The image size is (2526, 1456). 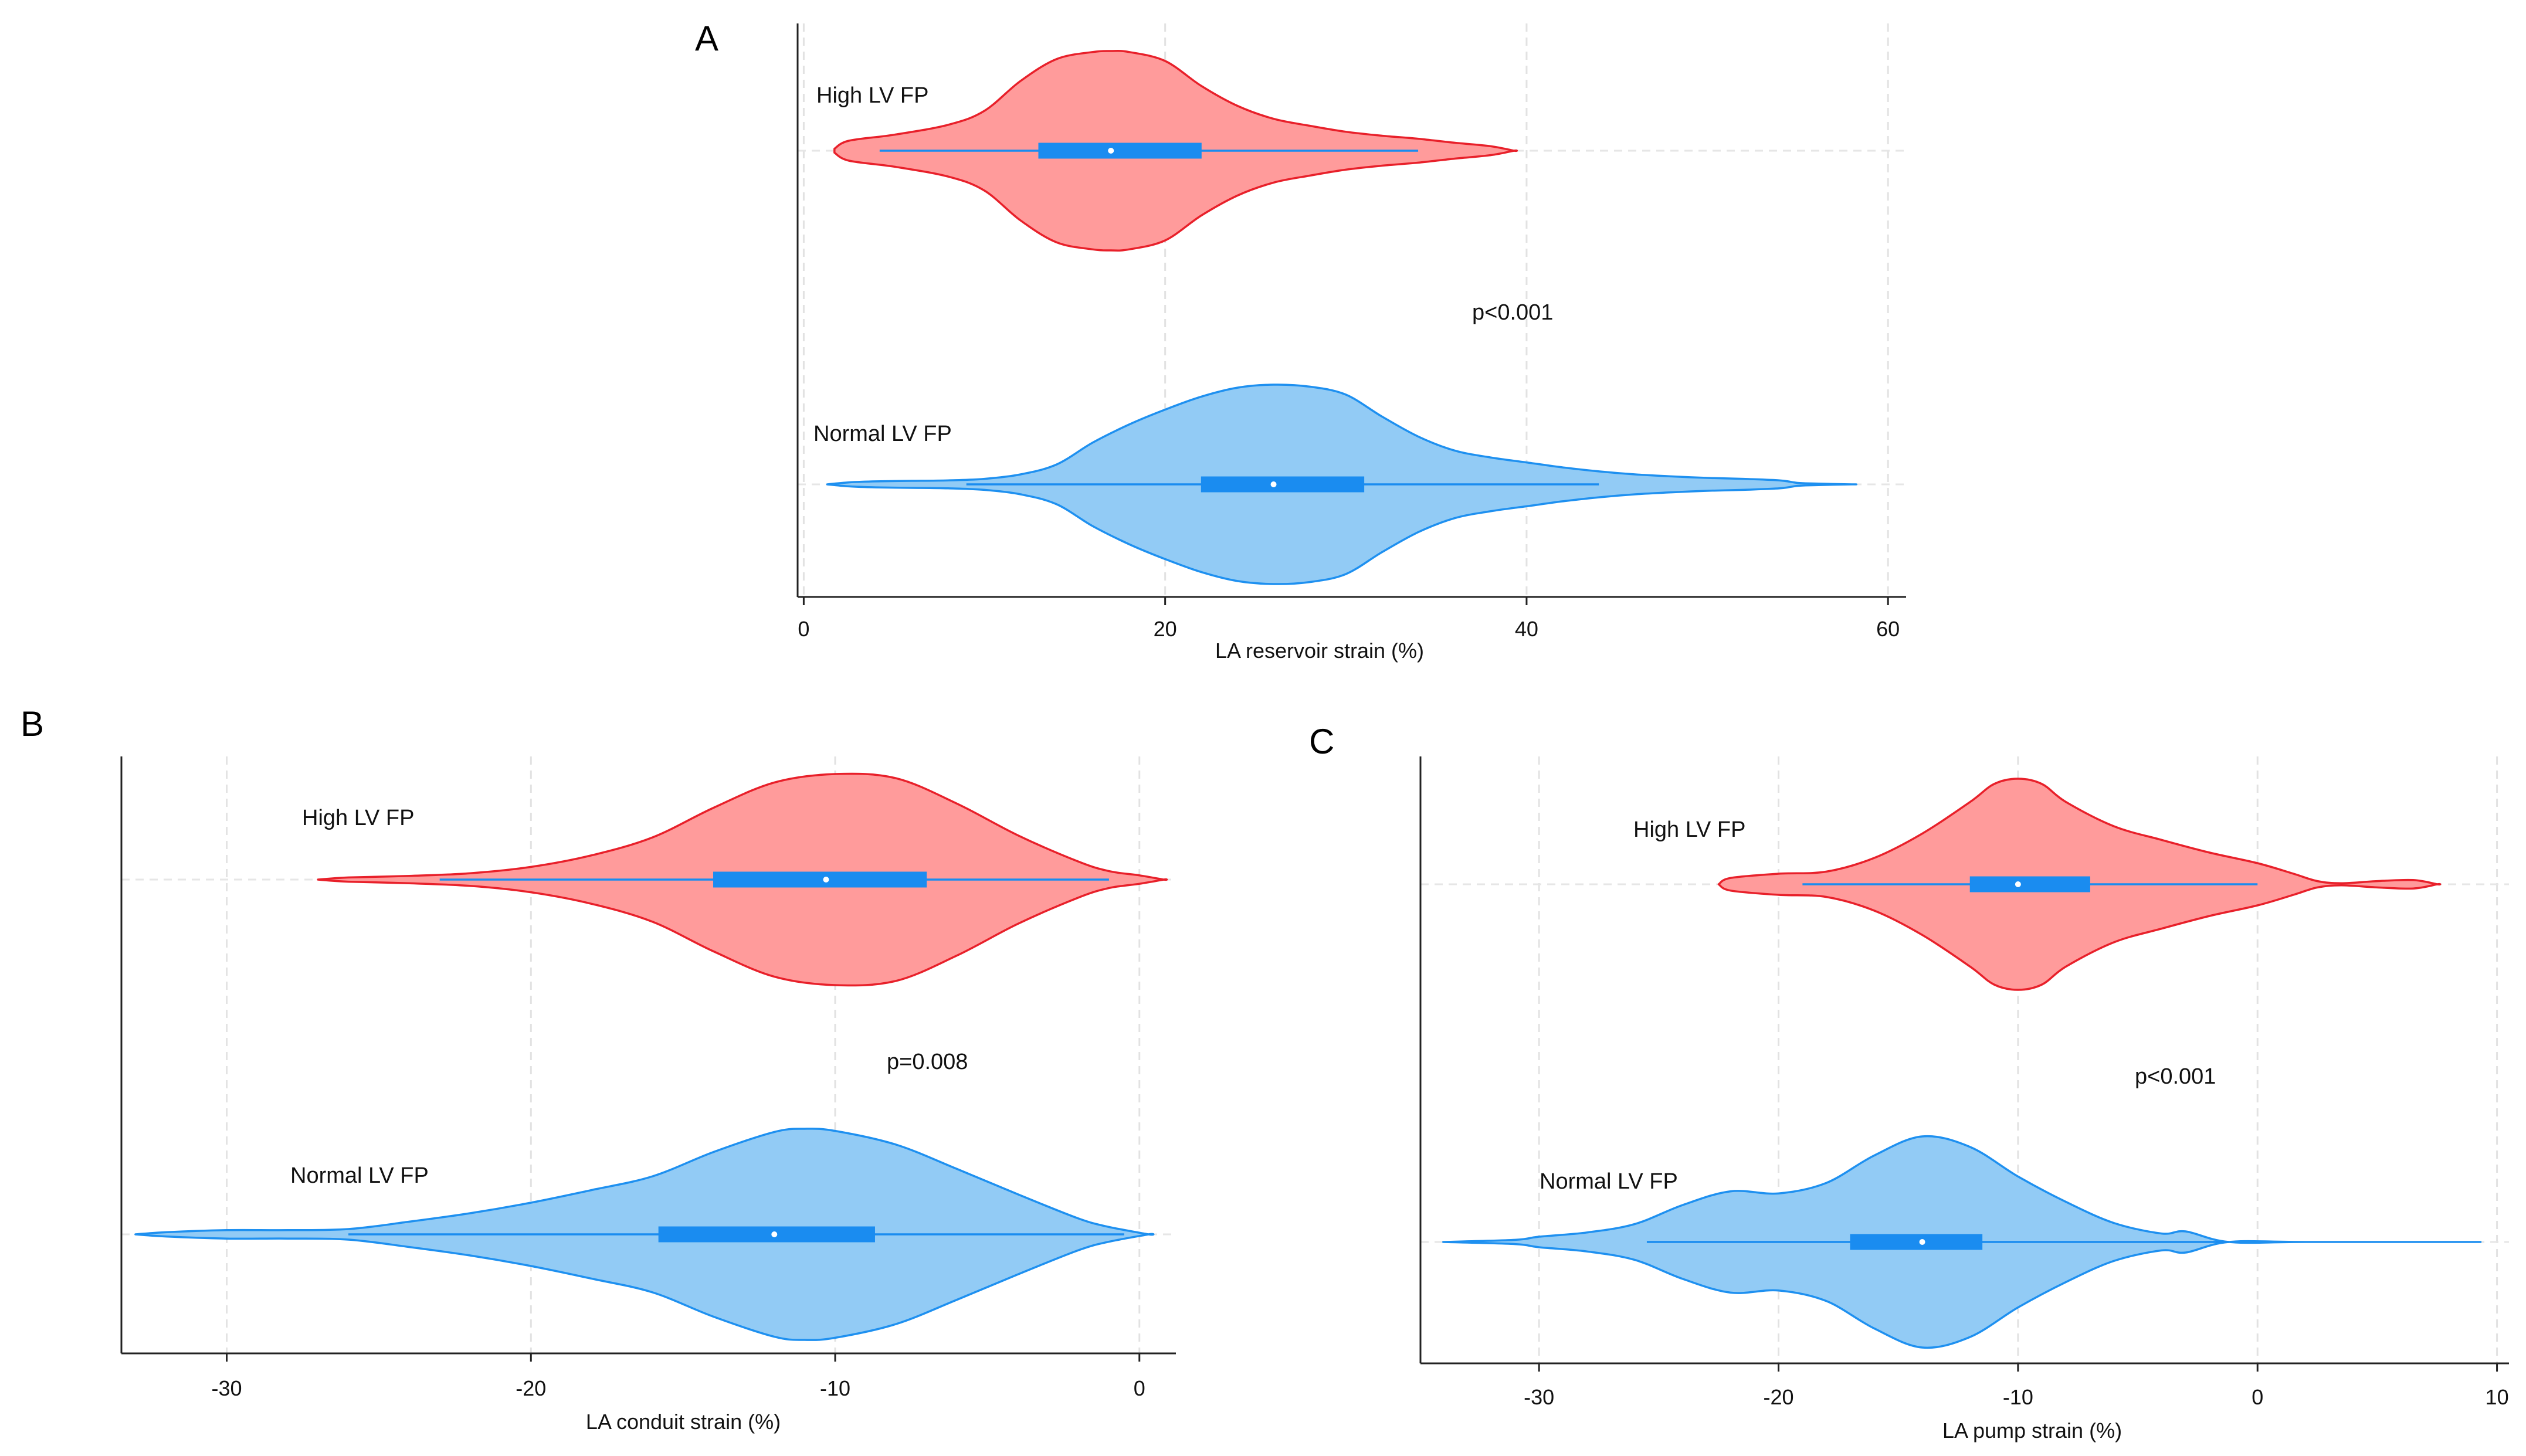 I want to click on panel-a-p-value: p<0.001, so click(x=1513, y=312).